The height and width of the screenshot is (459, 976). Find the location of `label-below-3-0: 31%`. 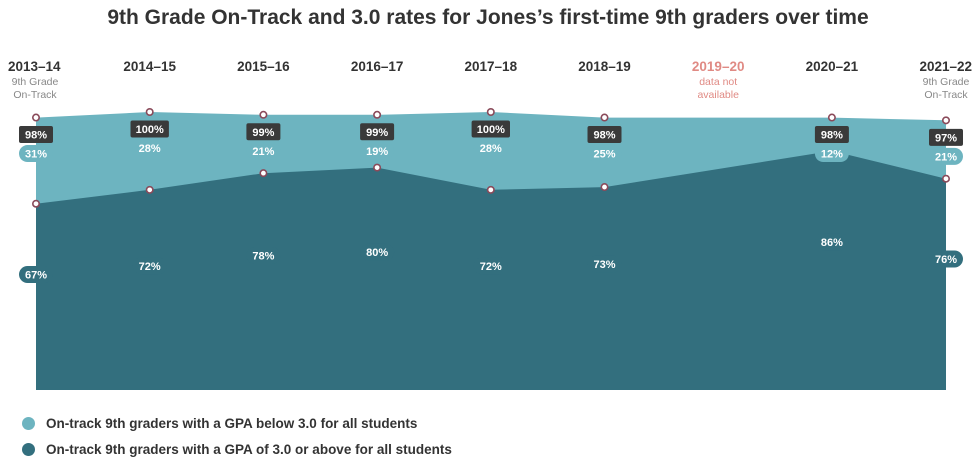

label-below-3-0: 31% is located at coordinates (36, 155).